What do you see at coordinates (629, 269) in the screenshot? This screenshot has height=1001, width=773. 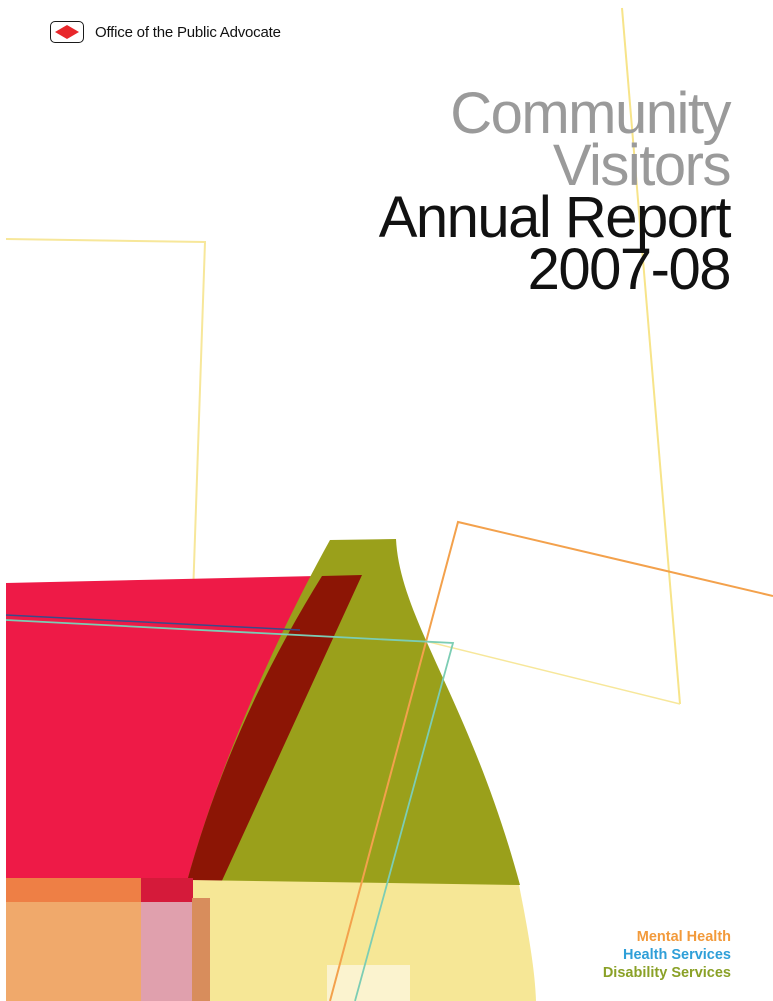 I see `title-line-year: 2007-08` at bounding box center [629, 269].